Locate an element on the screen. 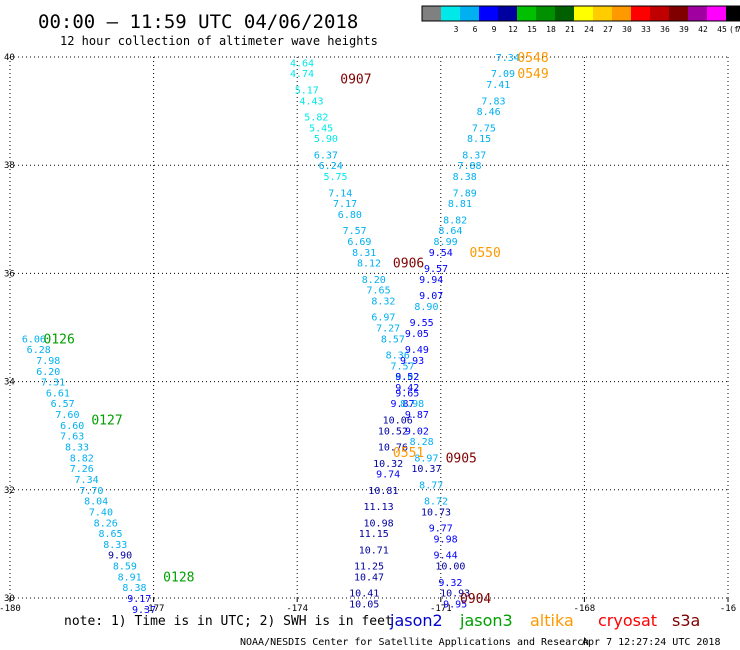 This screenshot has height=650, width=740. swh-value-west: 7.31 is located at coordinates (53, 383).